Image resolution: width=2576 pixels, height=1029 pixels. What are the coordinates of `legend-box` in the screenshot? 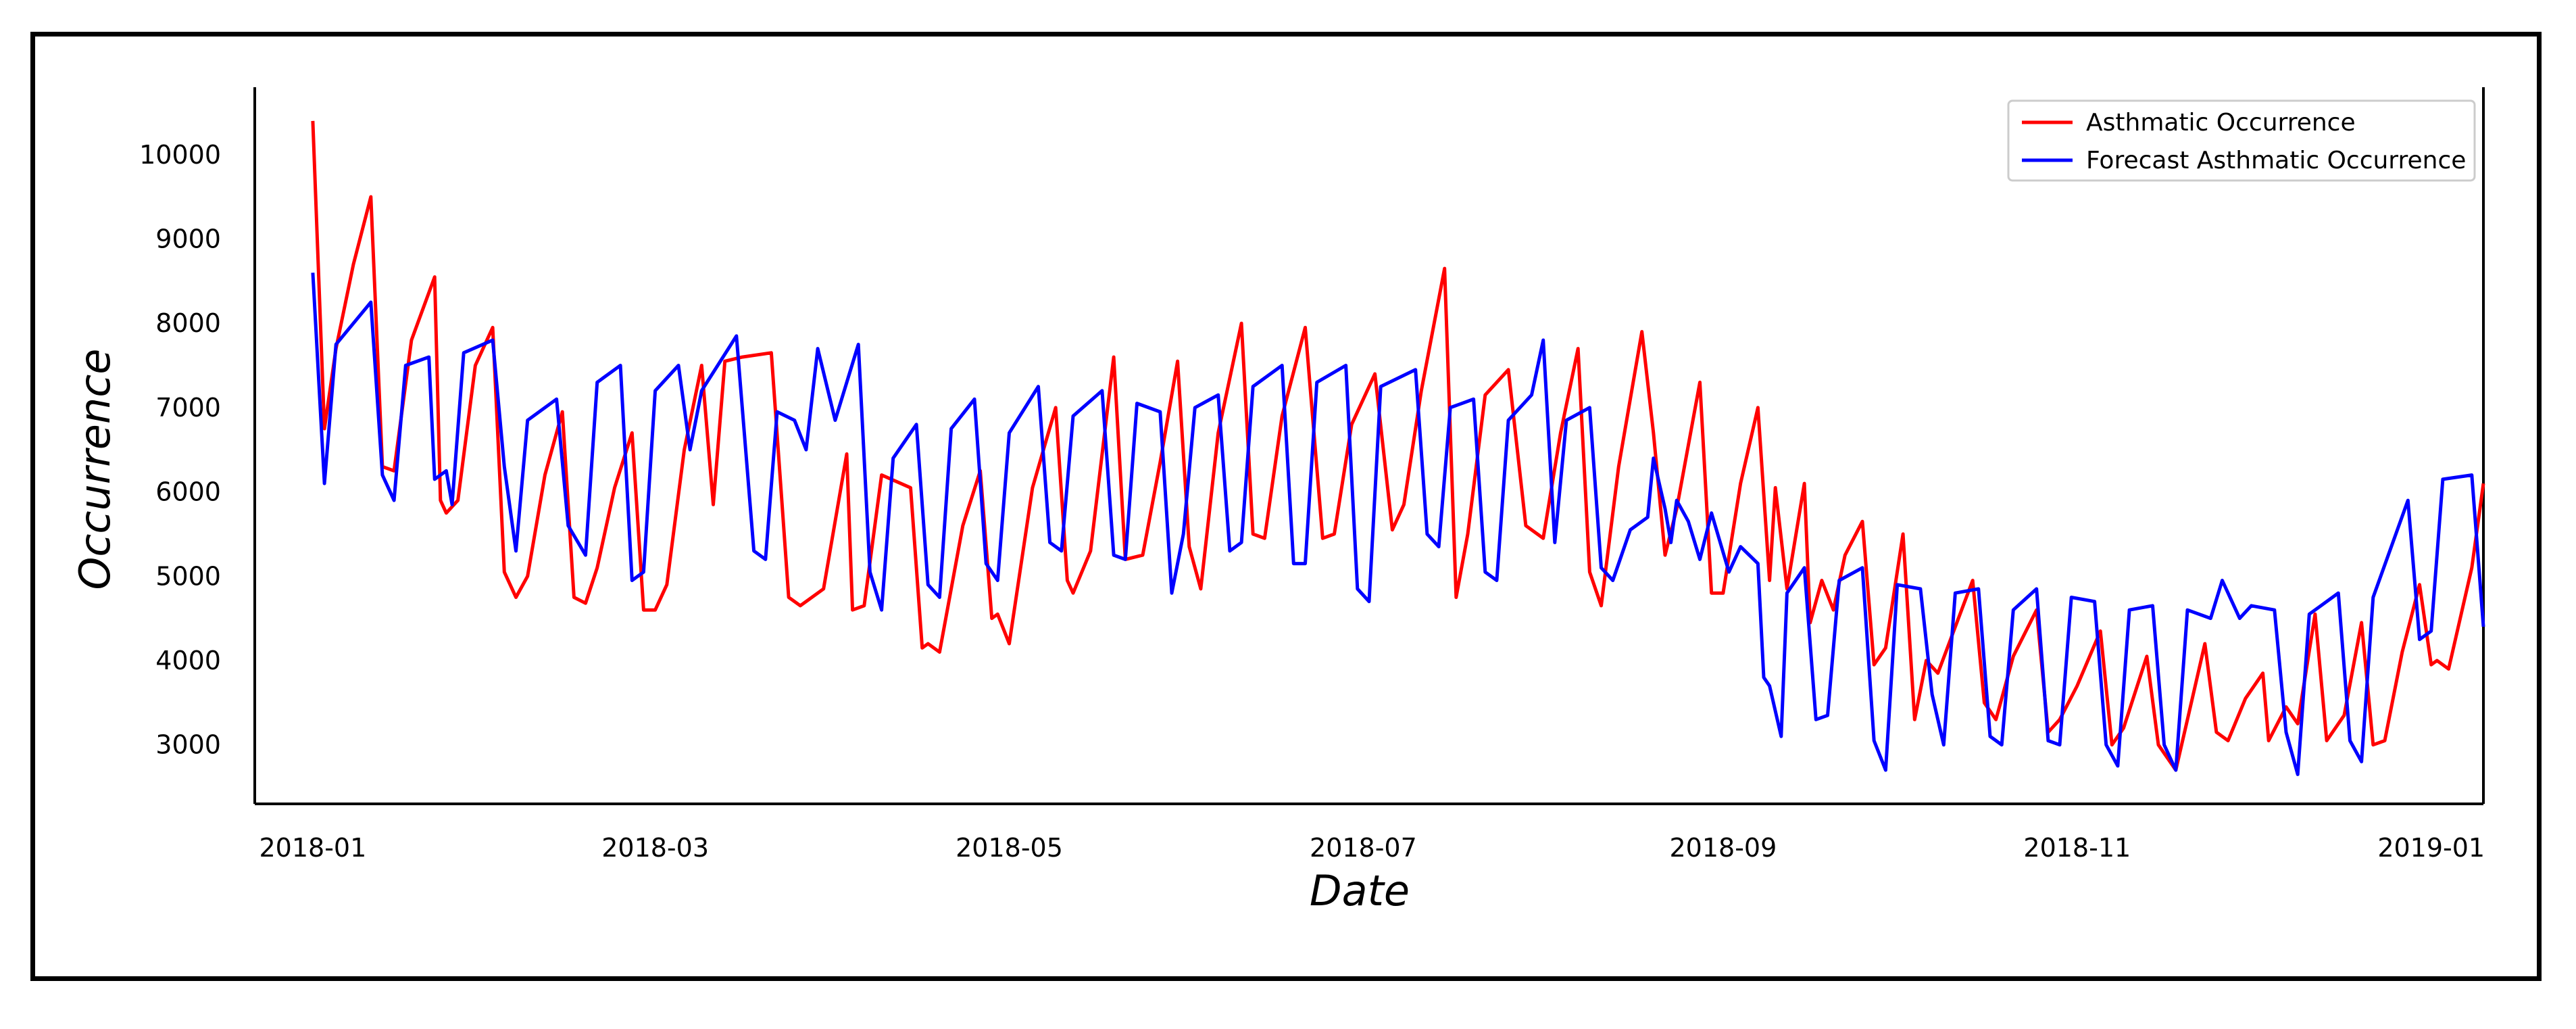 It's located at (2241, 140).